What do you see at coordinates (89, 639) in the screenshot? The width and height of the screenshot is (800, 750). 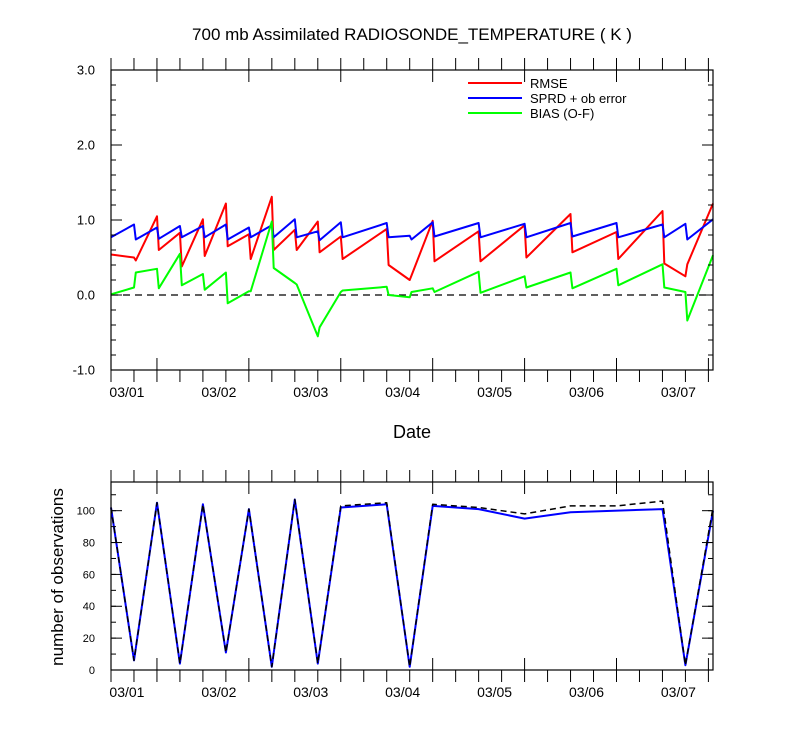 I see `y-tick-label: 20` at bounding box center [89, 639].